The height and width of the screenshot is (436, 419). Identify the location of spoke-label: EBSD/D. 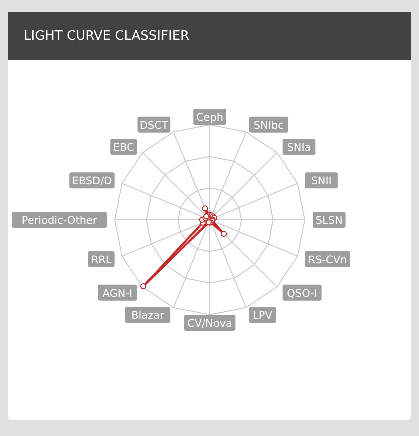
(92, 182).